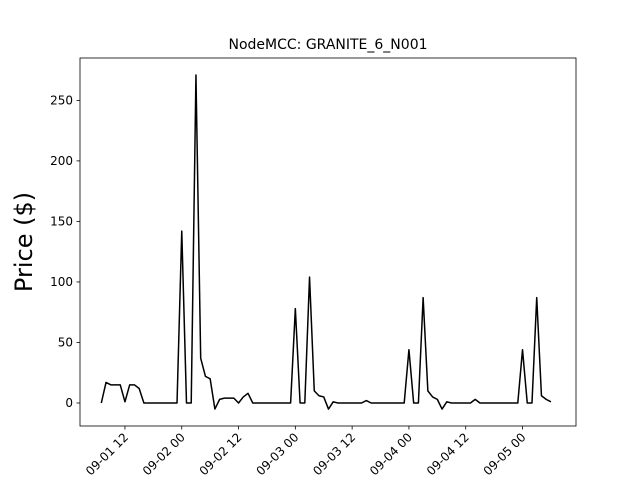 This screenshot has height=480, width=640. What do you see at coordinates (24, 242) in the screenshot?
I see `y-axis-label: Price ($)` at bounding box center [24, 242].